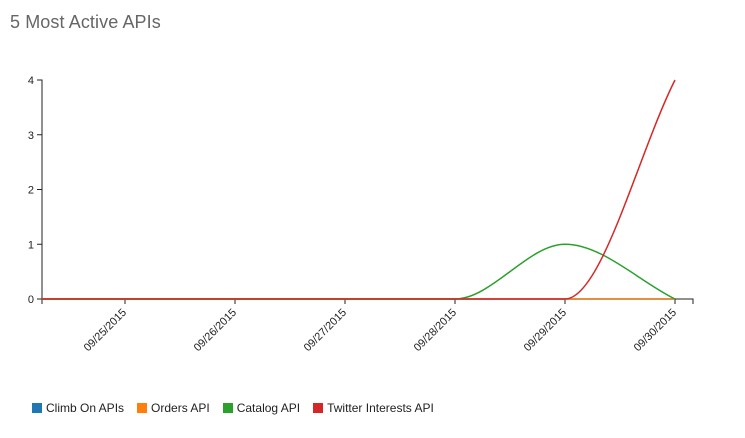 The image size is (745, 438). I want to click on y-tick-label: 3, so click(31, 136).